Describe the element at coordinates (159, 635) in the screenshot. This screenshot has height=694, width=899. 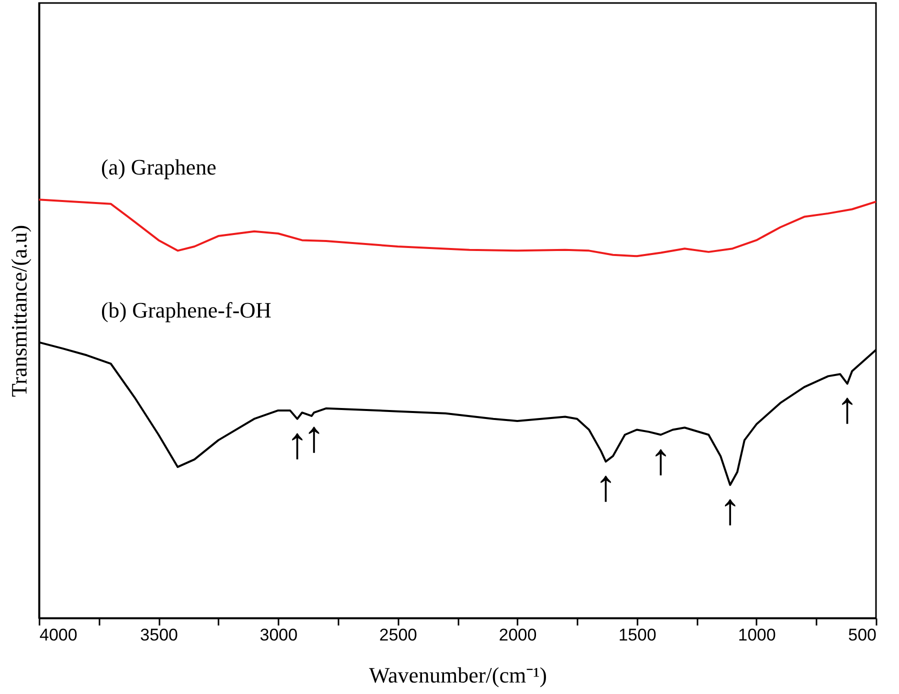
I see `x-tick-label: 3500` at that location.